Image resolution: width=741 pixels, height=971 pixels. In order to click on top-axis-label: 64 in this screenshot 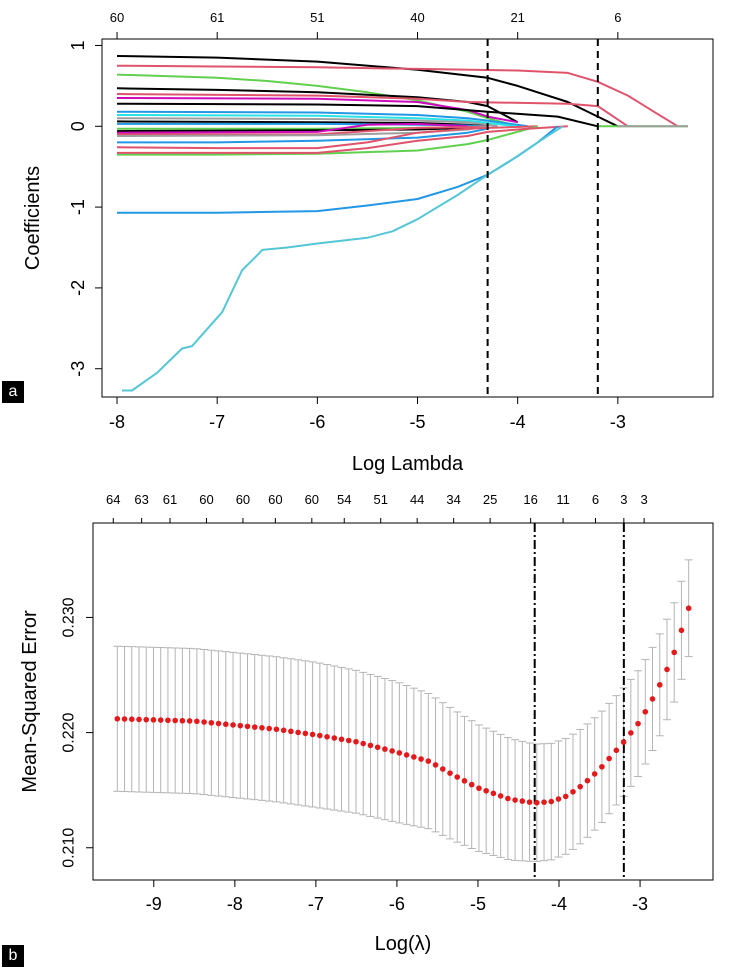, I will do `click(113, 499)`.